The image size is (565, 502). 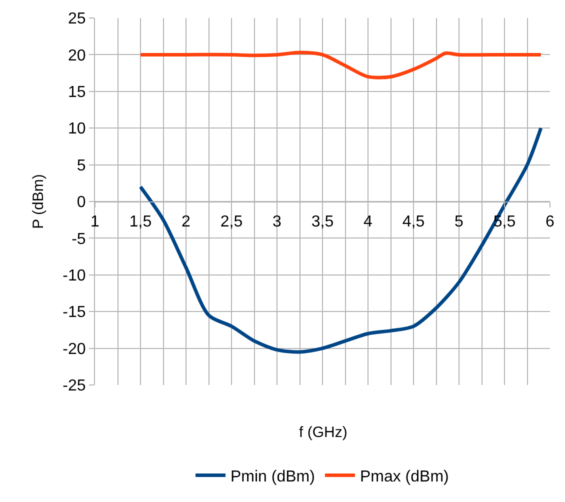 I want to click on x-tick-label: 3, so click(x=277, y=222).